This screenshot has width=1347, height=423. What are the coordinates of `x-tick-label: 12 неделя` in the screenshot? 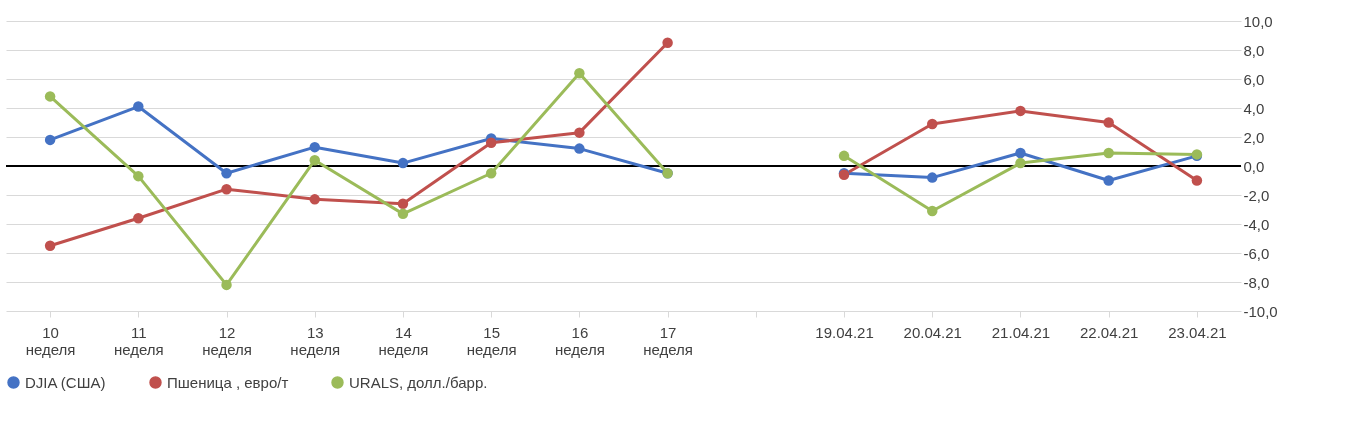 It's located at (227, 340).